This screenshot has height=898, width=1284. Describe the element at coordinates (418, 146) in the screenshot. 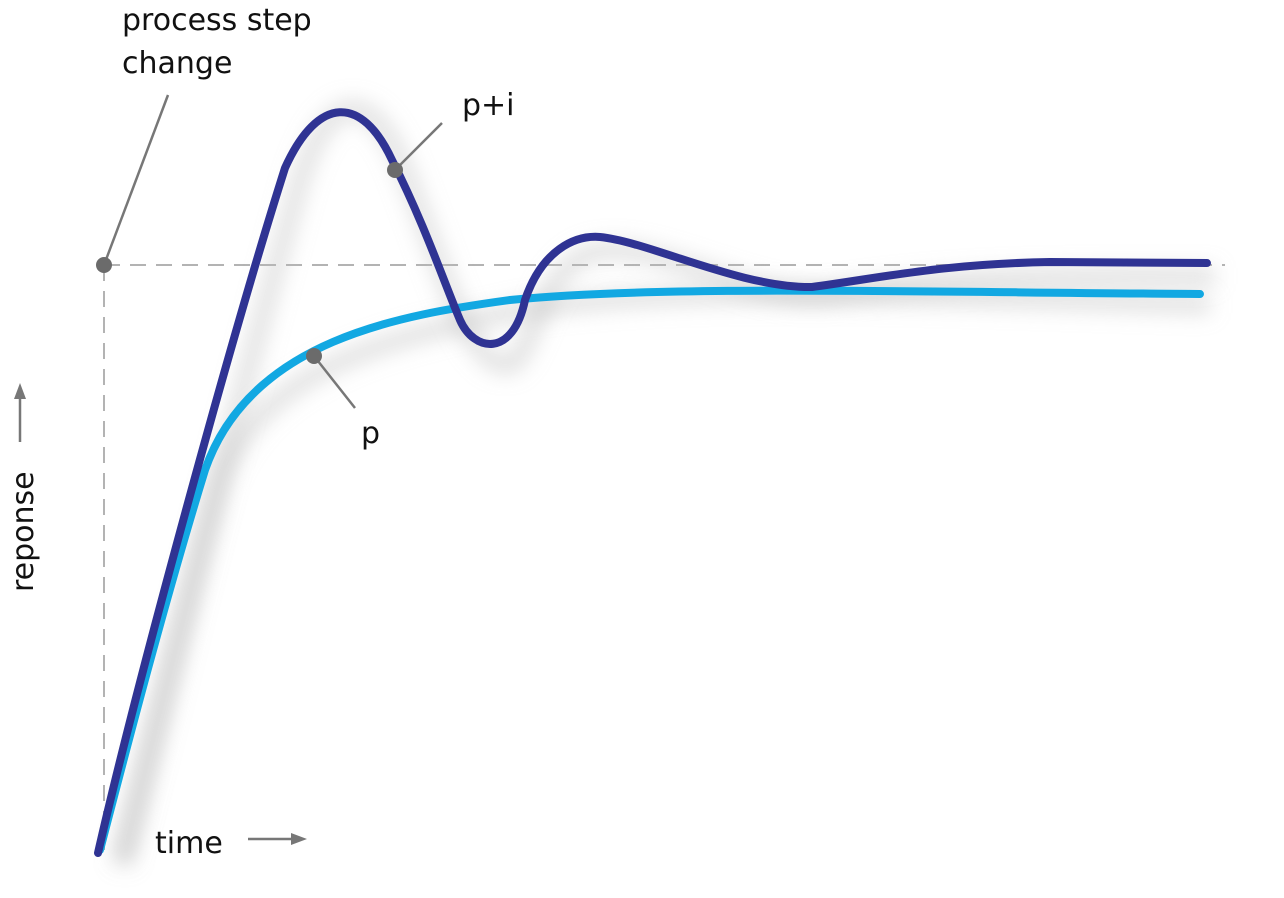

I see `pi-leader` at that location.